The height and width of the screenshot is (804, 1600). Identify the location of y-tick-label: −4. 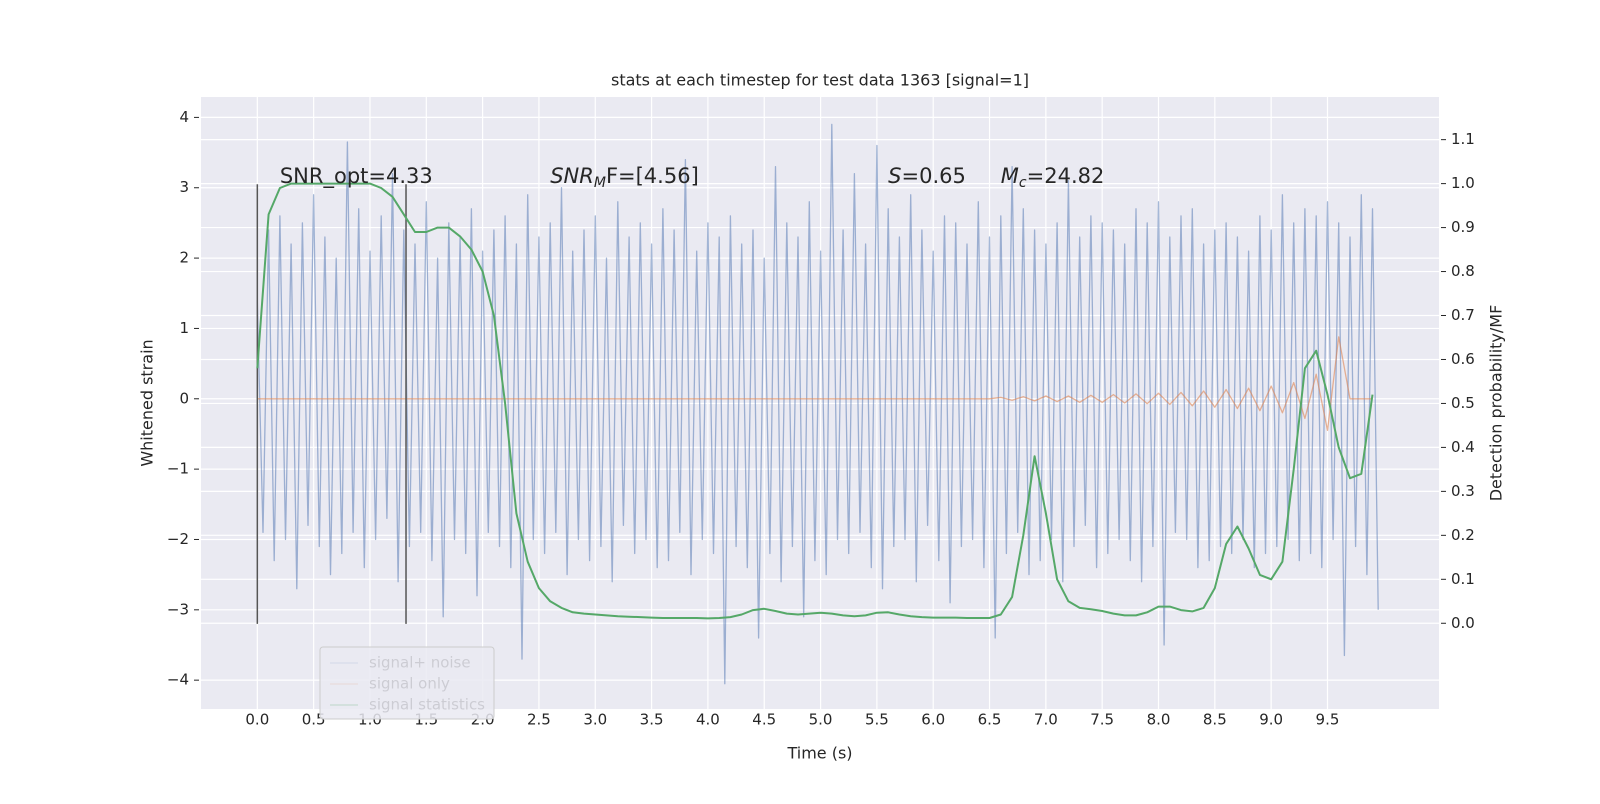
(178, 680).